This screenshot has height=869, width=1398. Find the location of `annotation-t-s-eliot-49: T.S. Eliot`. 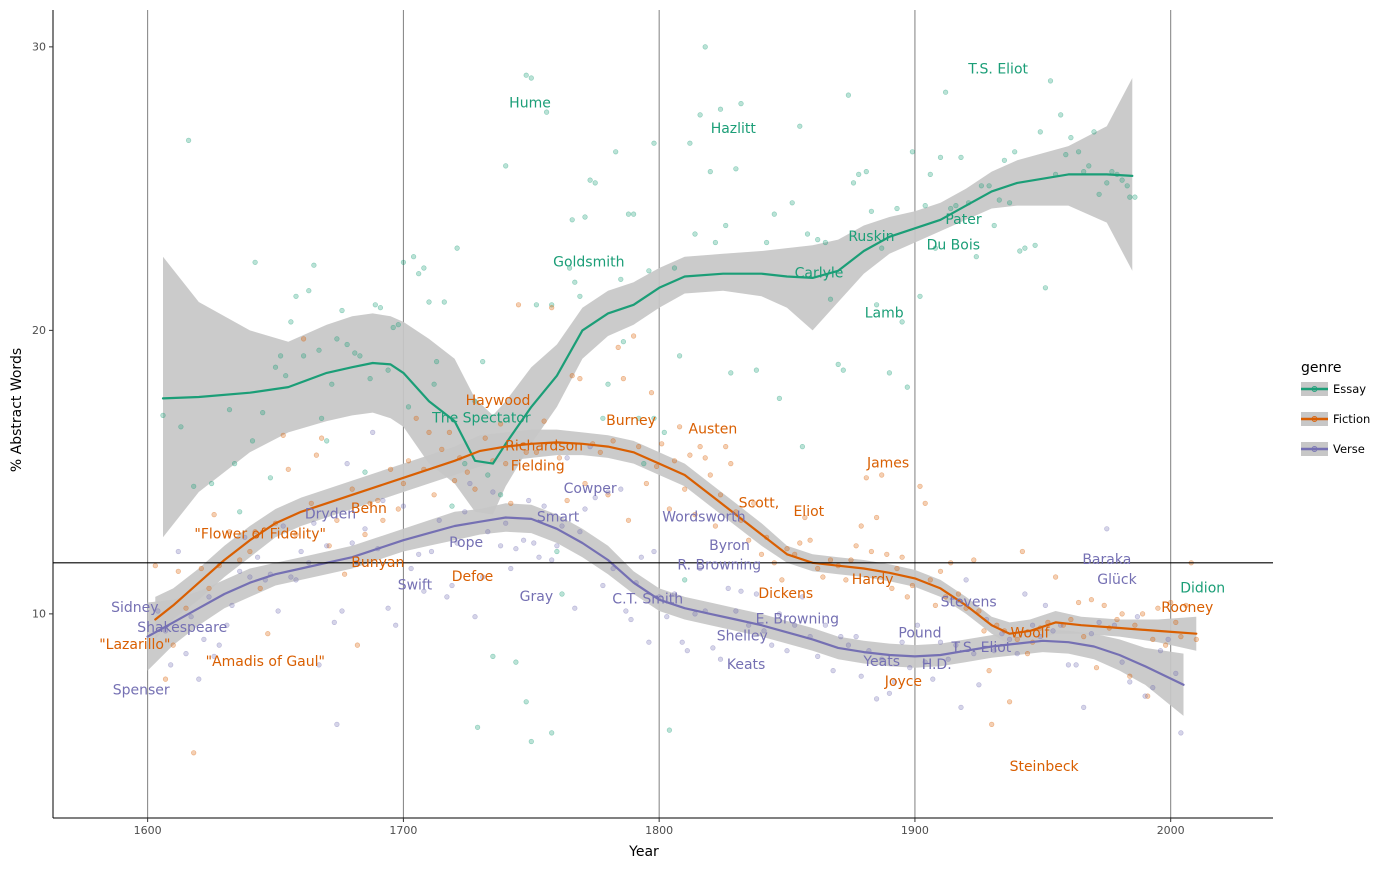

annotation-t-s-eliot-49: T.S. Eliot is located at coordinates (980, 648).